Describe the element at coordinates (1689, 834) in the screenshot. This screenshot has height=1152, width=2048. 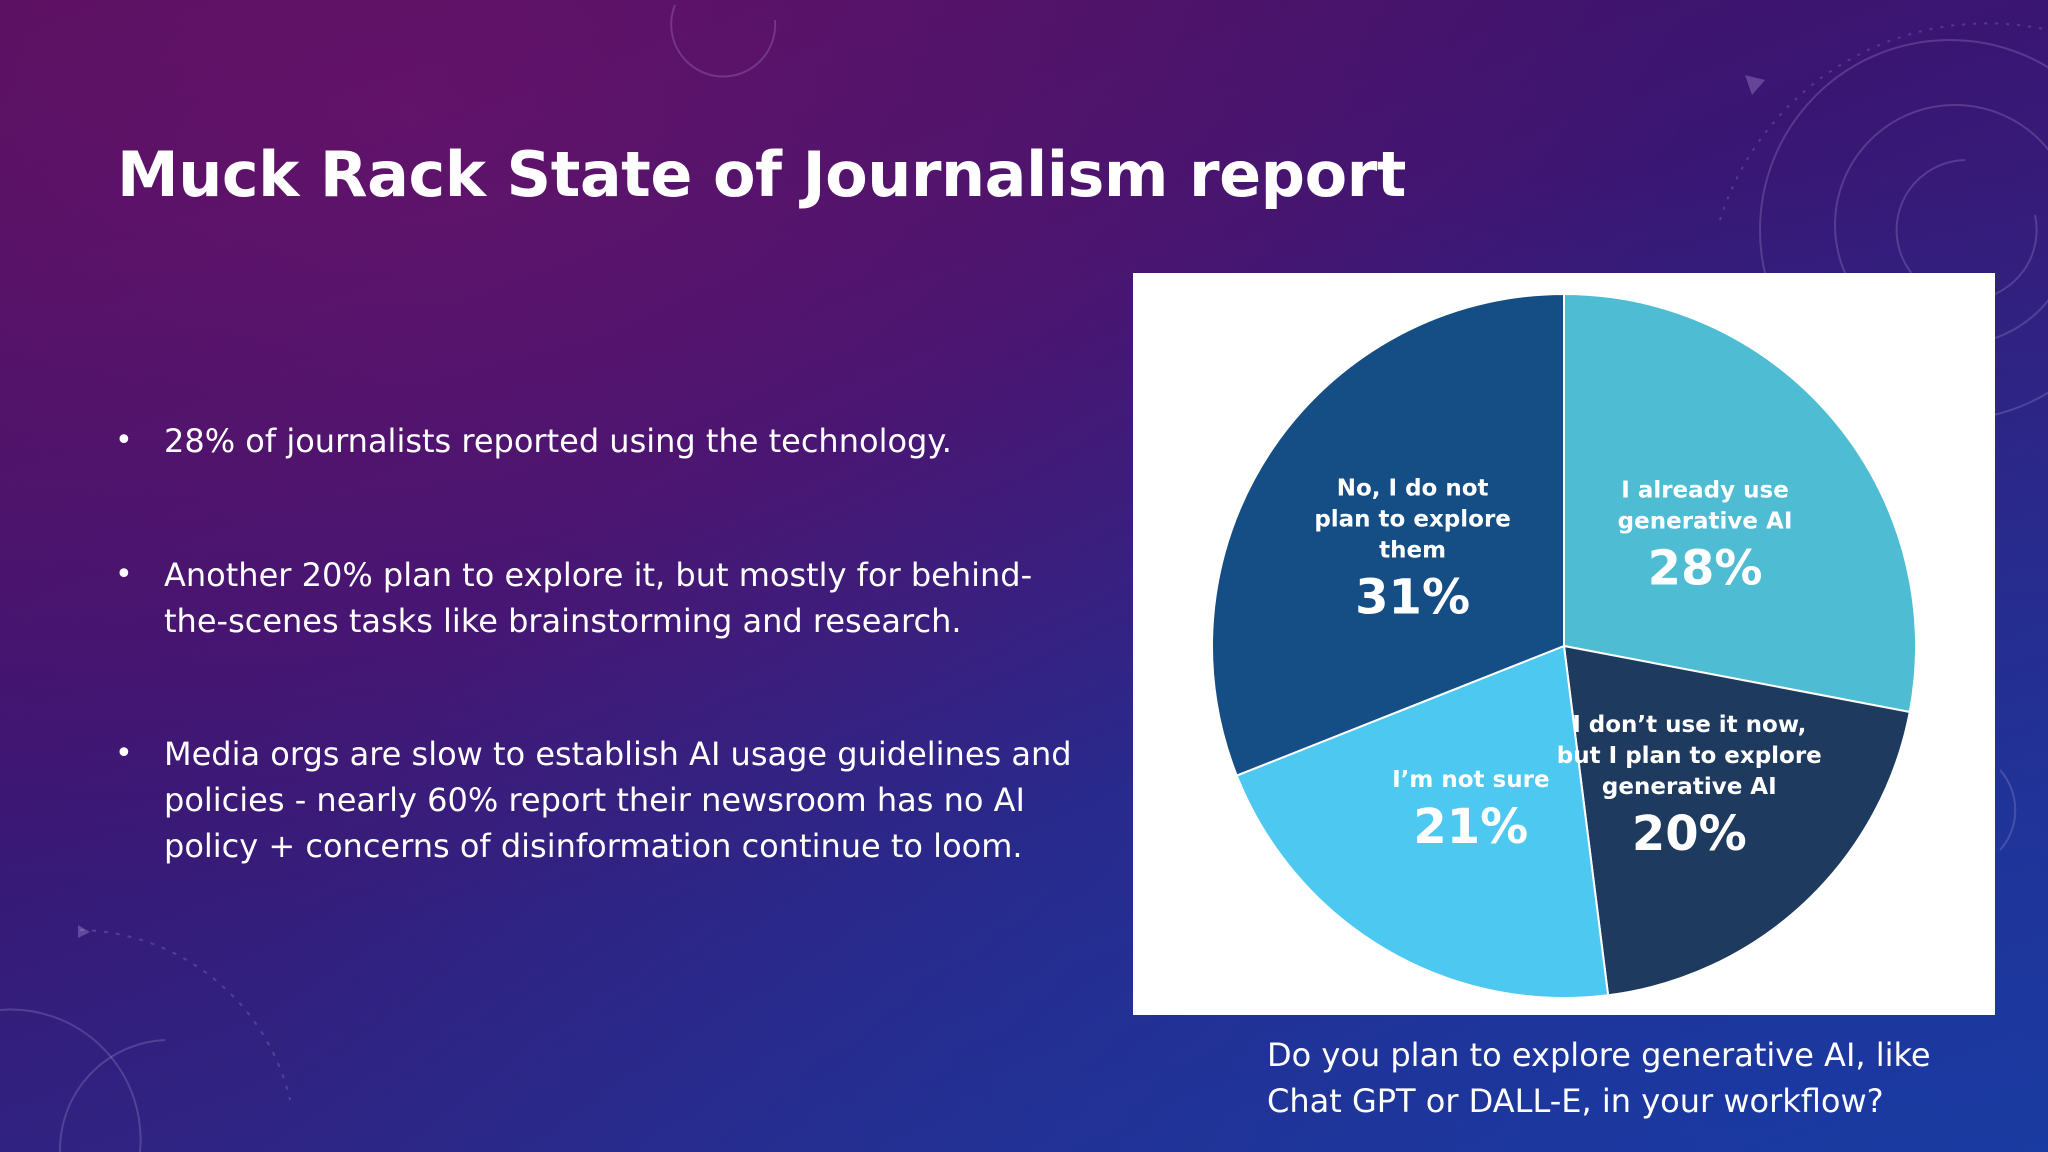
I see `slice-percent-label: 20%` at that location.